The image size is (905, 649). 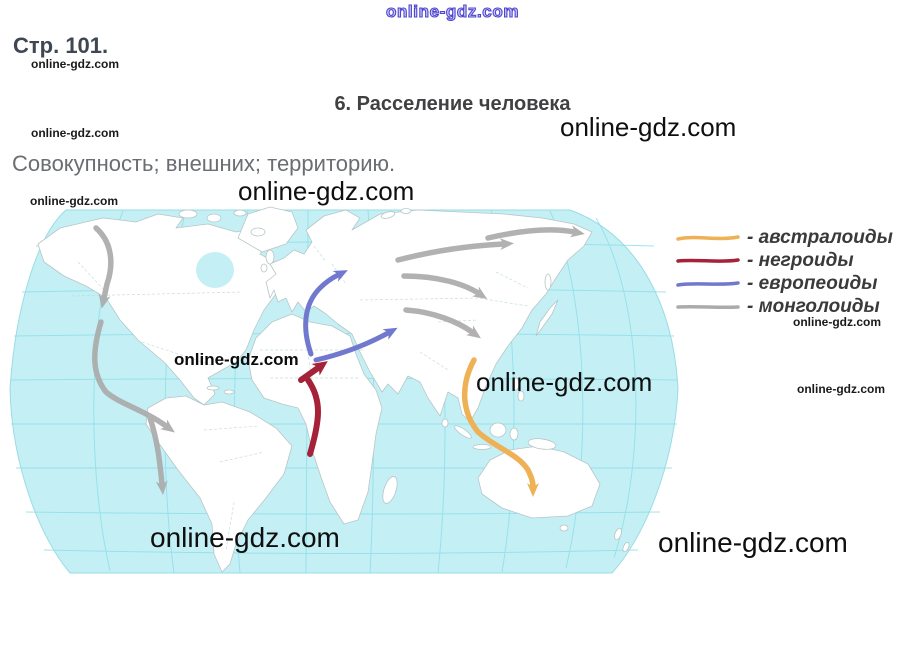 I want to click on legend-line-mongoloids, so click(x=708, y=307).